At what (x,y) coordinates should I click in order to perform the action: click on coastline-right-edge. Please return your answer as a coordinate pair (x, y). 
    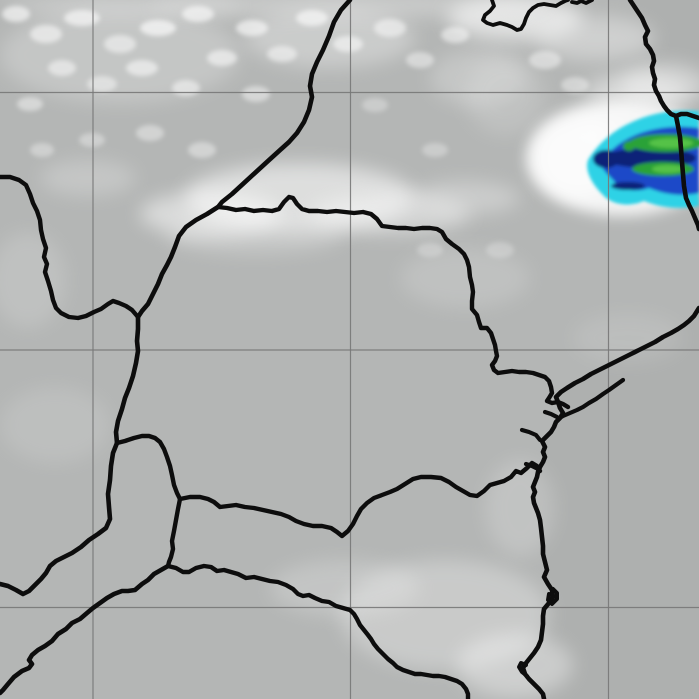
    Looking at the image, I should click on (686, 172).